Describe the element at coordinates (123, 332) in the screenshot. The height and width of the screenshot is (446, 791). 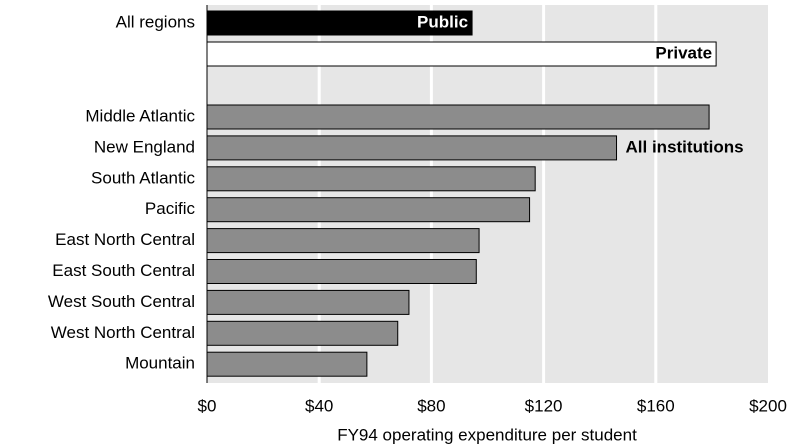
I see `category-label: West North Central` at that location.